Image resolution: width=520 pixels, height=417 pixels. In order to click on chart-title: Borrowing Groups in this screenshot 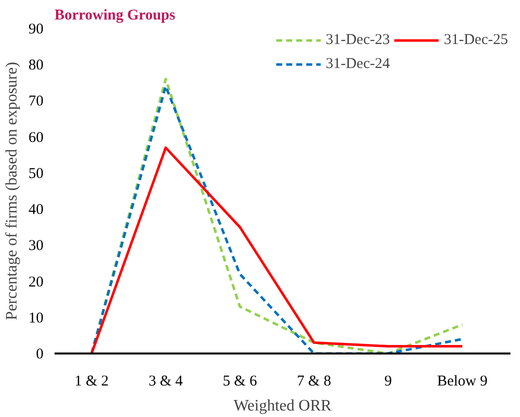, I will do `click(115, 16)`.